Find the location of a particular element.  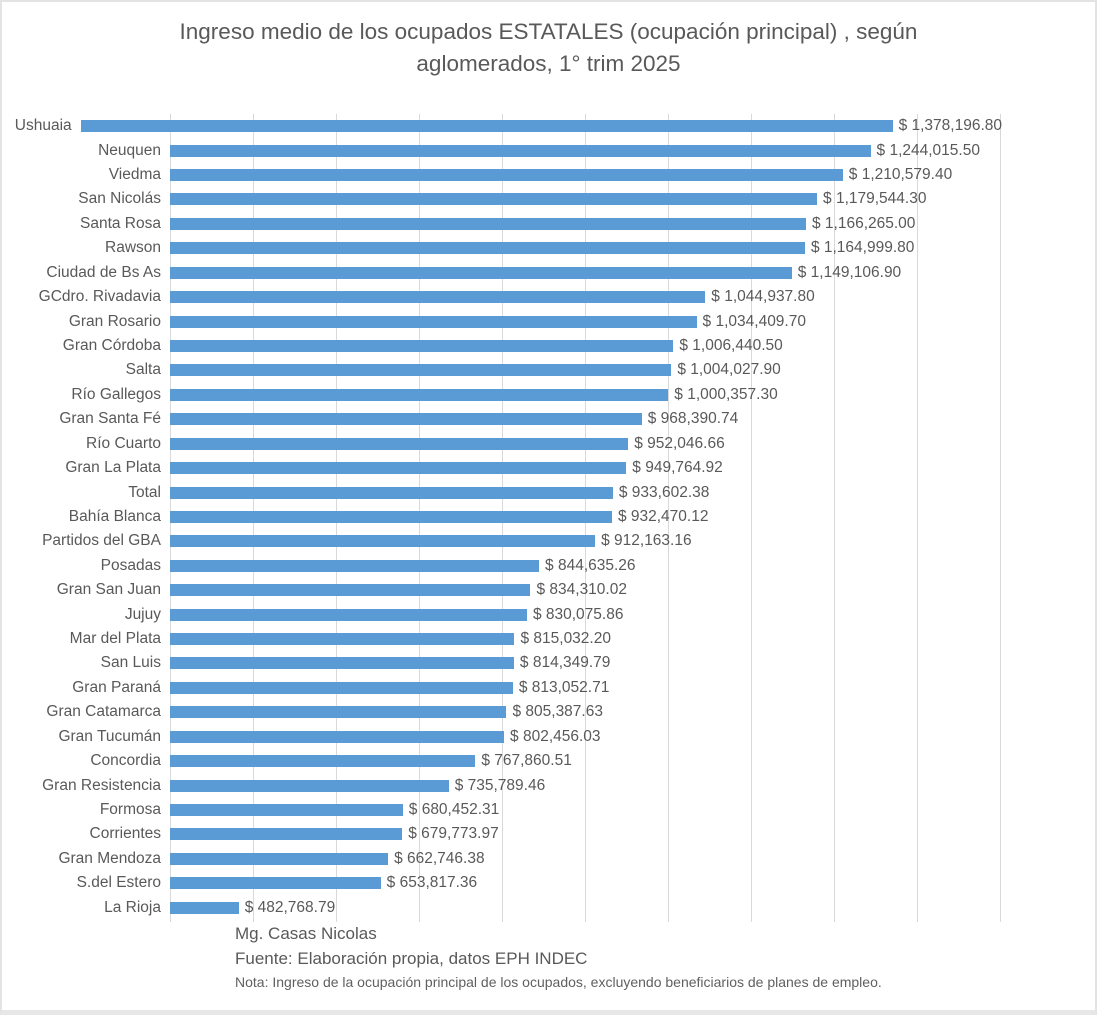

bar-row: Bahía Blanca $ 932,470.12 is located at coordinates (502, 517).